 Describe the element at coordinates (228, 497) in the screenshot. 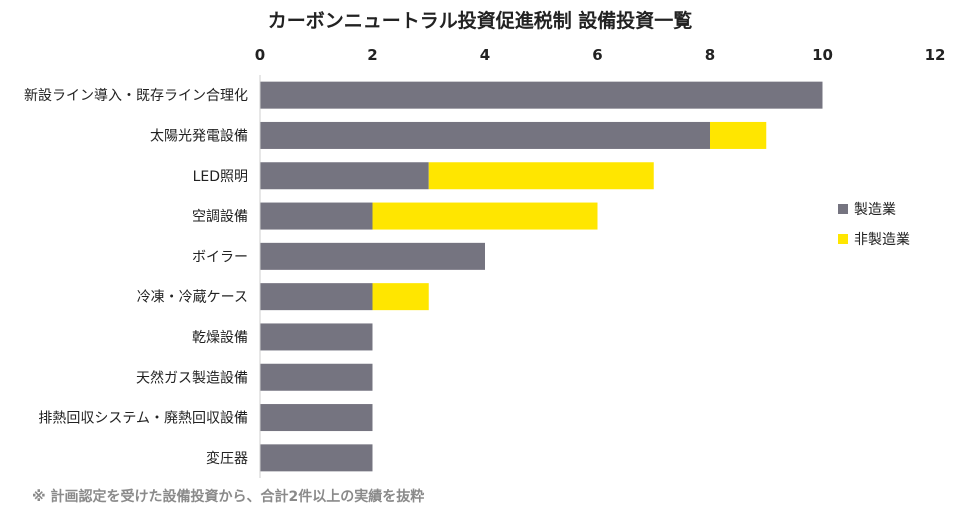

I see `footnote: ※ 計画認定を受けた設備投資から、合計2件以上の実績を抜粋` at that location.